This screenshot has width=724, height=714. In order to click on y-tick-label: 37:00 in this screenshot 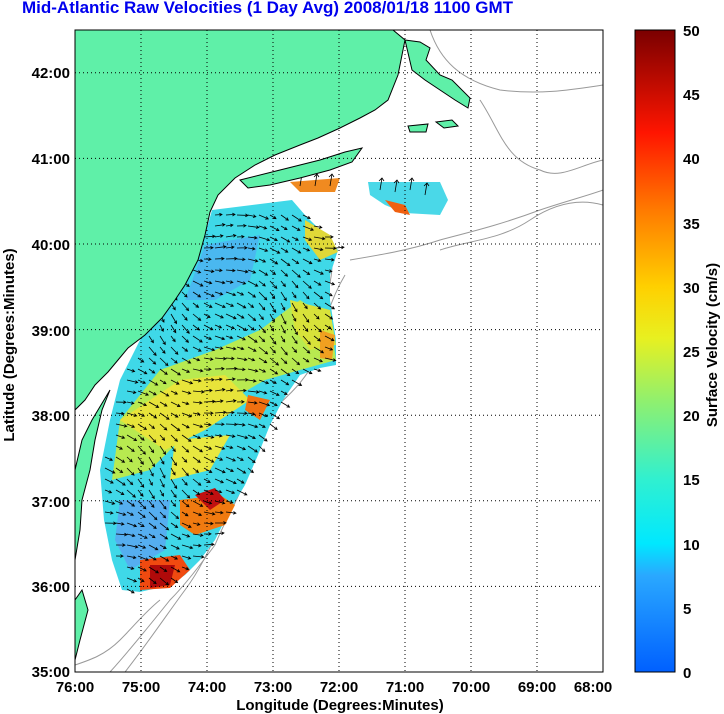, I will do `click(51, 502)`.